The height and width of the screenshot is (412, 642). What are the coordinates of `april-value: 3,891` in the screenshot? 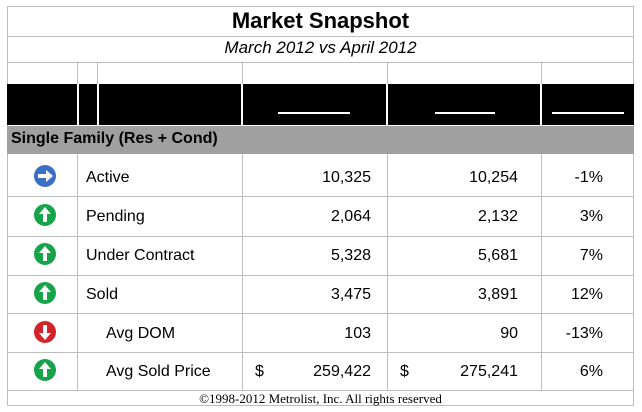 It's located at (497, 294).